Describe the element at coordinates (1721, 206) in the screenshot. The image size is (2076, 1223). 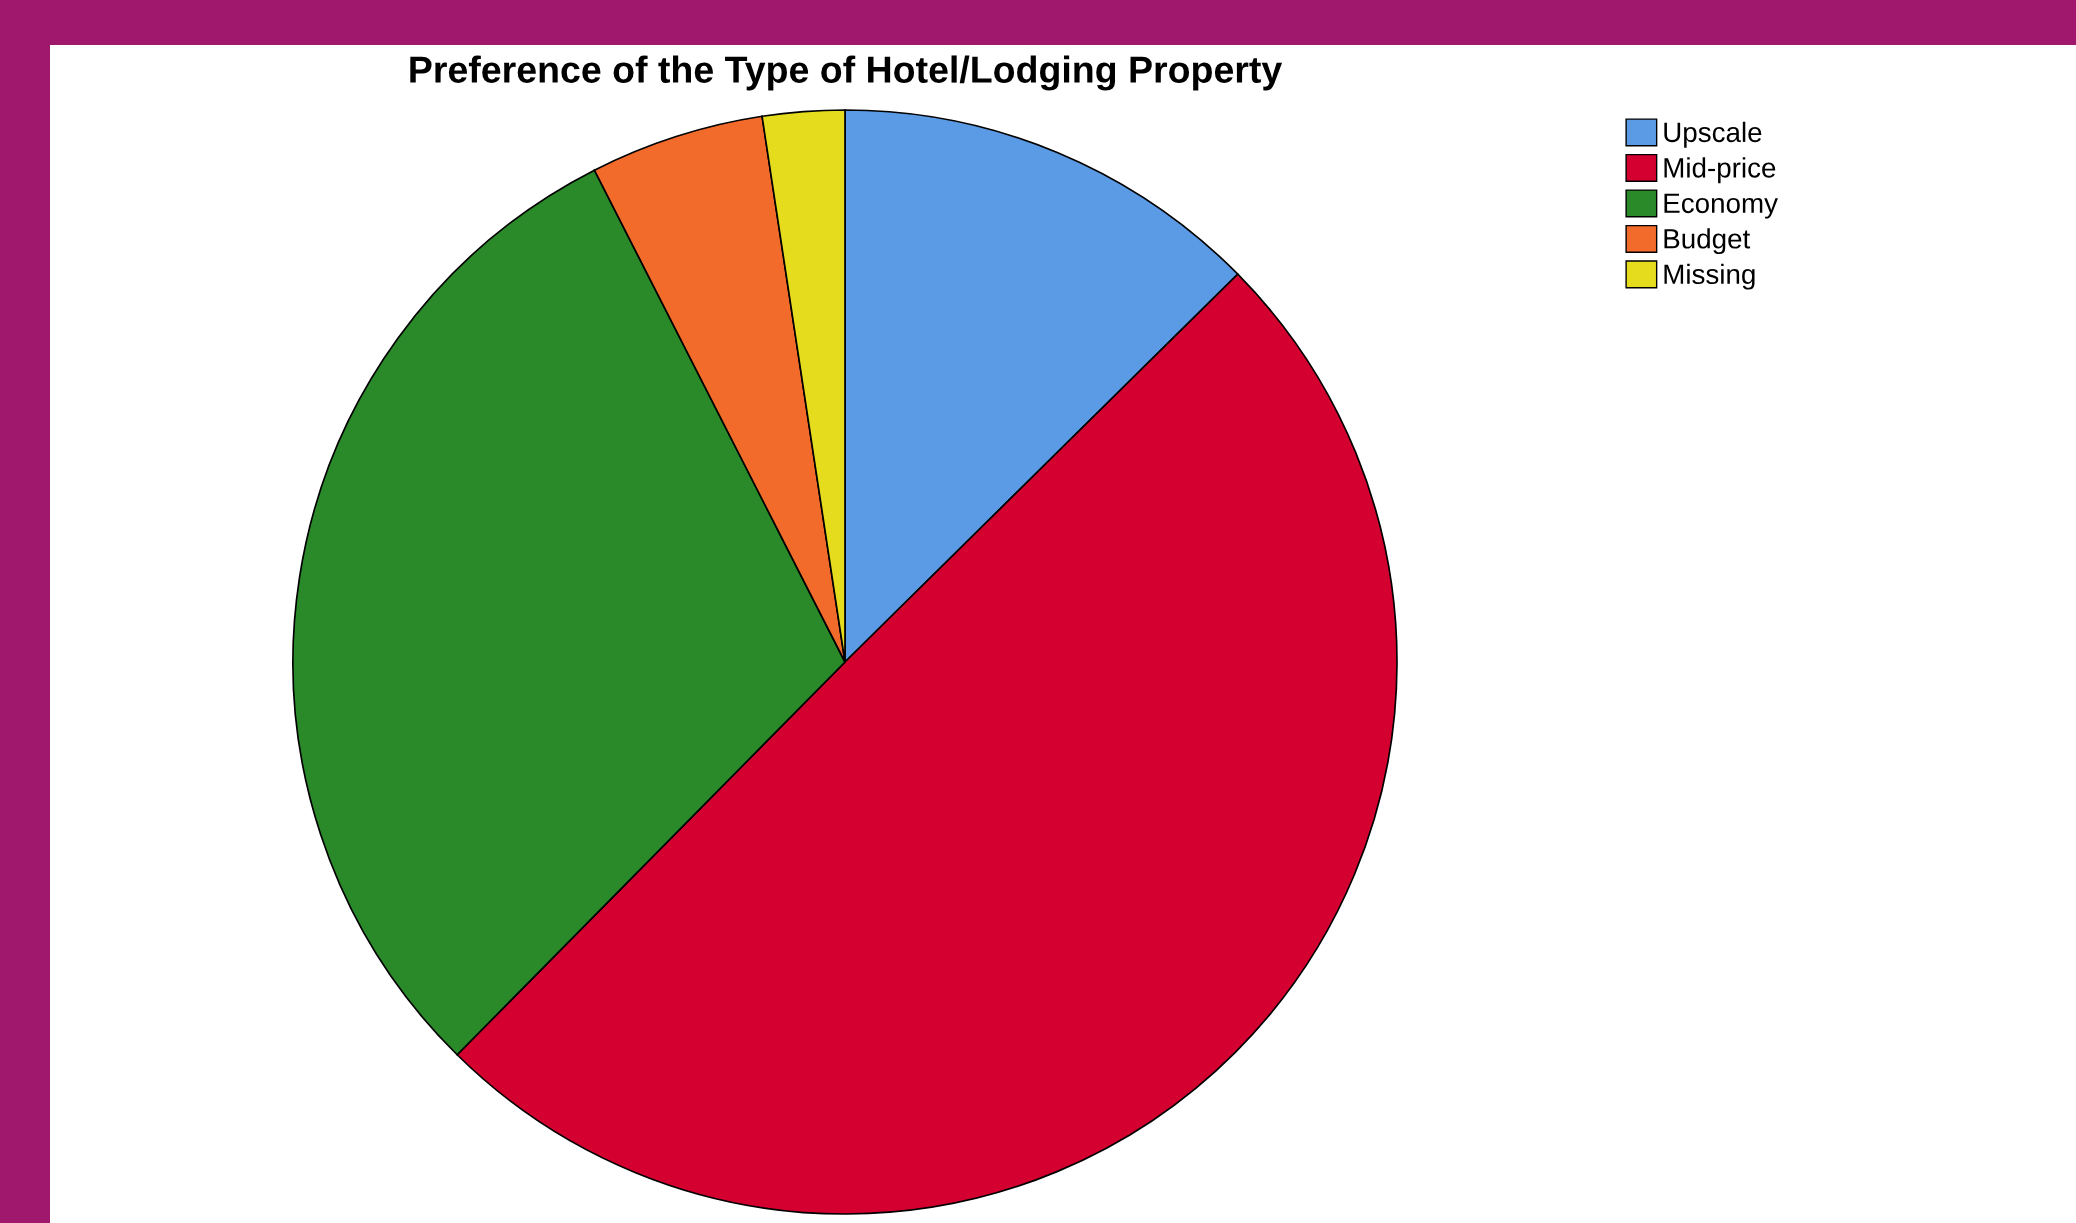
I see `legend-label: Economy` at that location.